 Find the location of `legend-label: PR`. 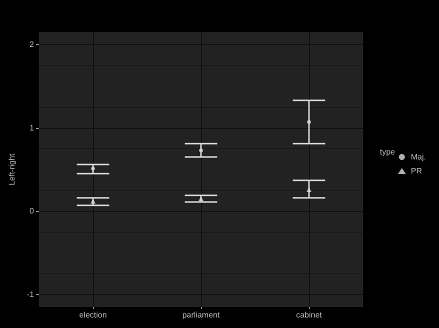

legend-label: PR is located at coordinates (416, 171).